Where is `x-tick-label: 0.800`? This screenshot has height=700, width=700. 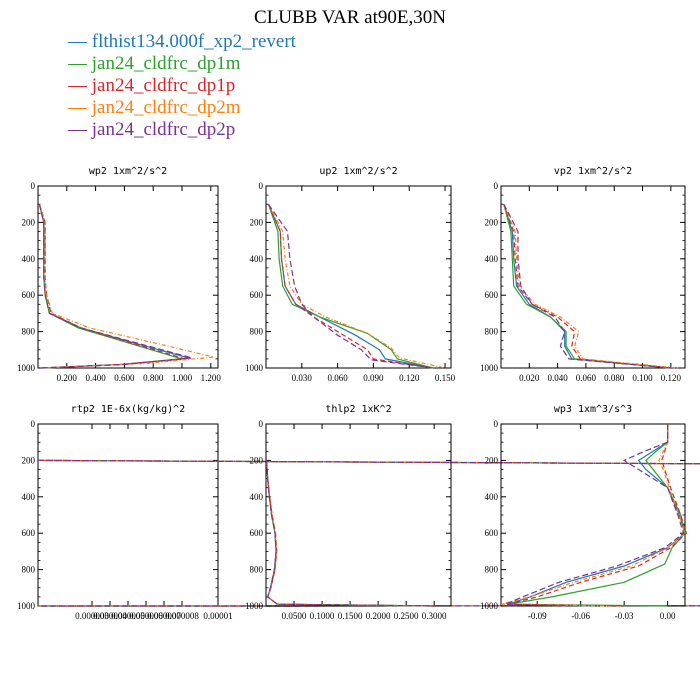
x-tick-label: 0.800 is located at coordinates (153, 378).